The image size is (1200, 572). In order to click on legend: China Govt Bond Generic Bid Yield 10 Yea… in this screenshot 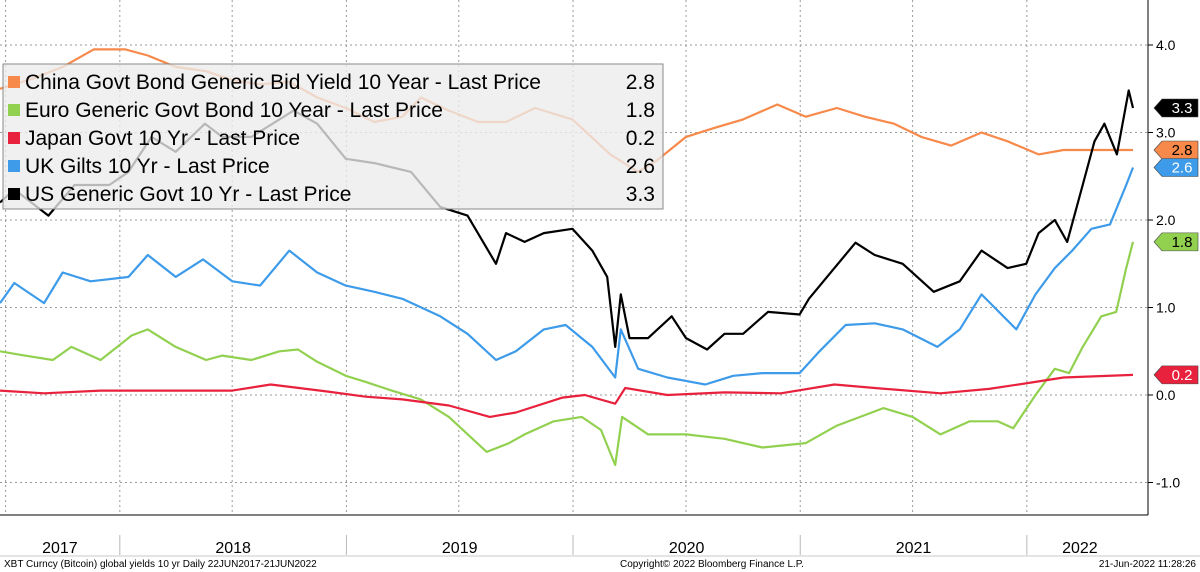, I will do `click(333, 136)`.